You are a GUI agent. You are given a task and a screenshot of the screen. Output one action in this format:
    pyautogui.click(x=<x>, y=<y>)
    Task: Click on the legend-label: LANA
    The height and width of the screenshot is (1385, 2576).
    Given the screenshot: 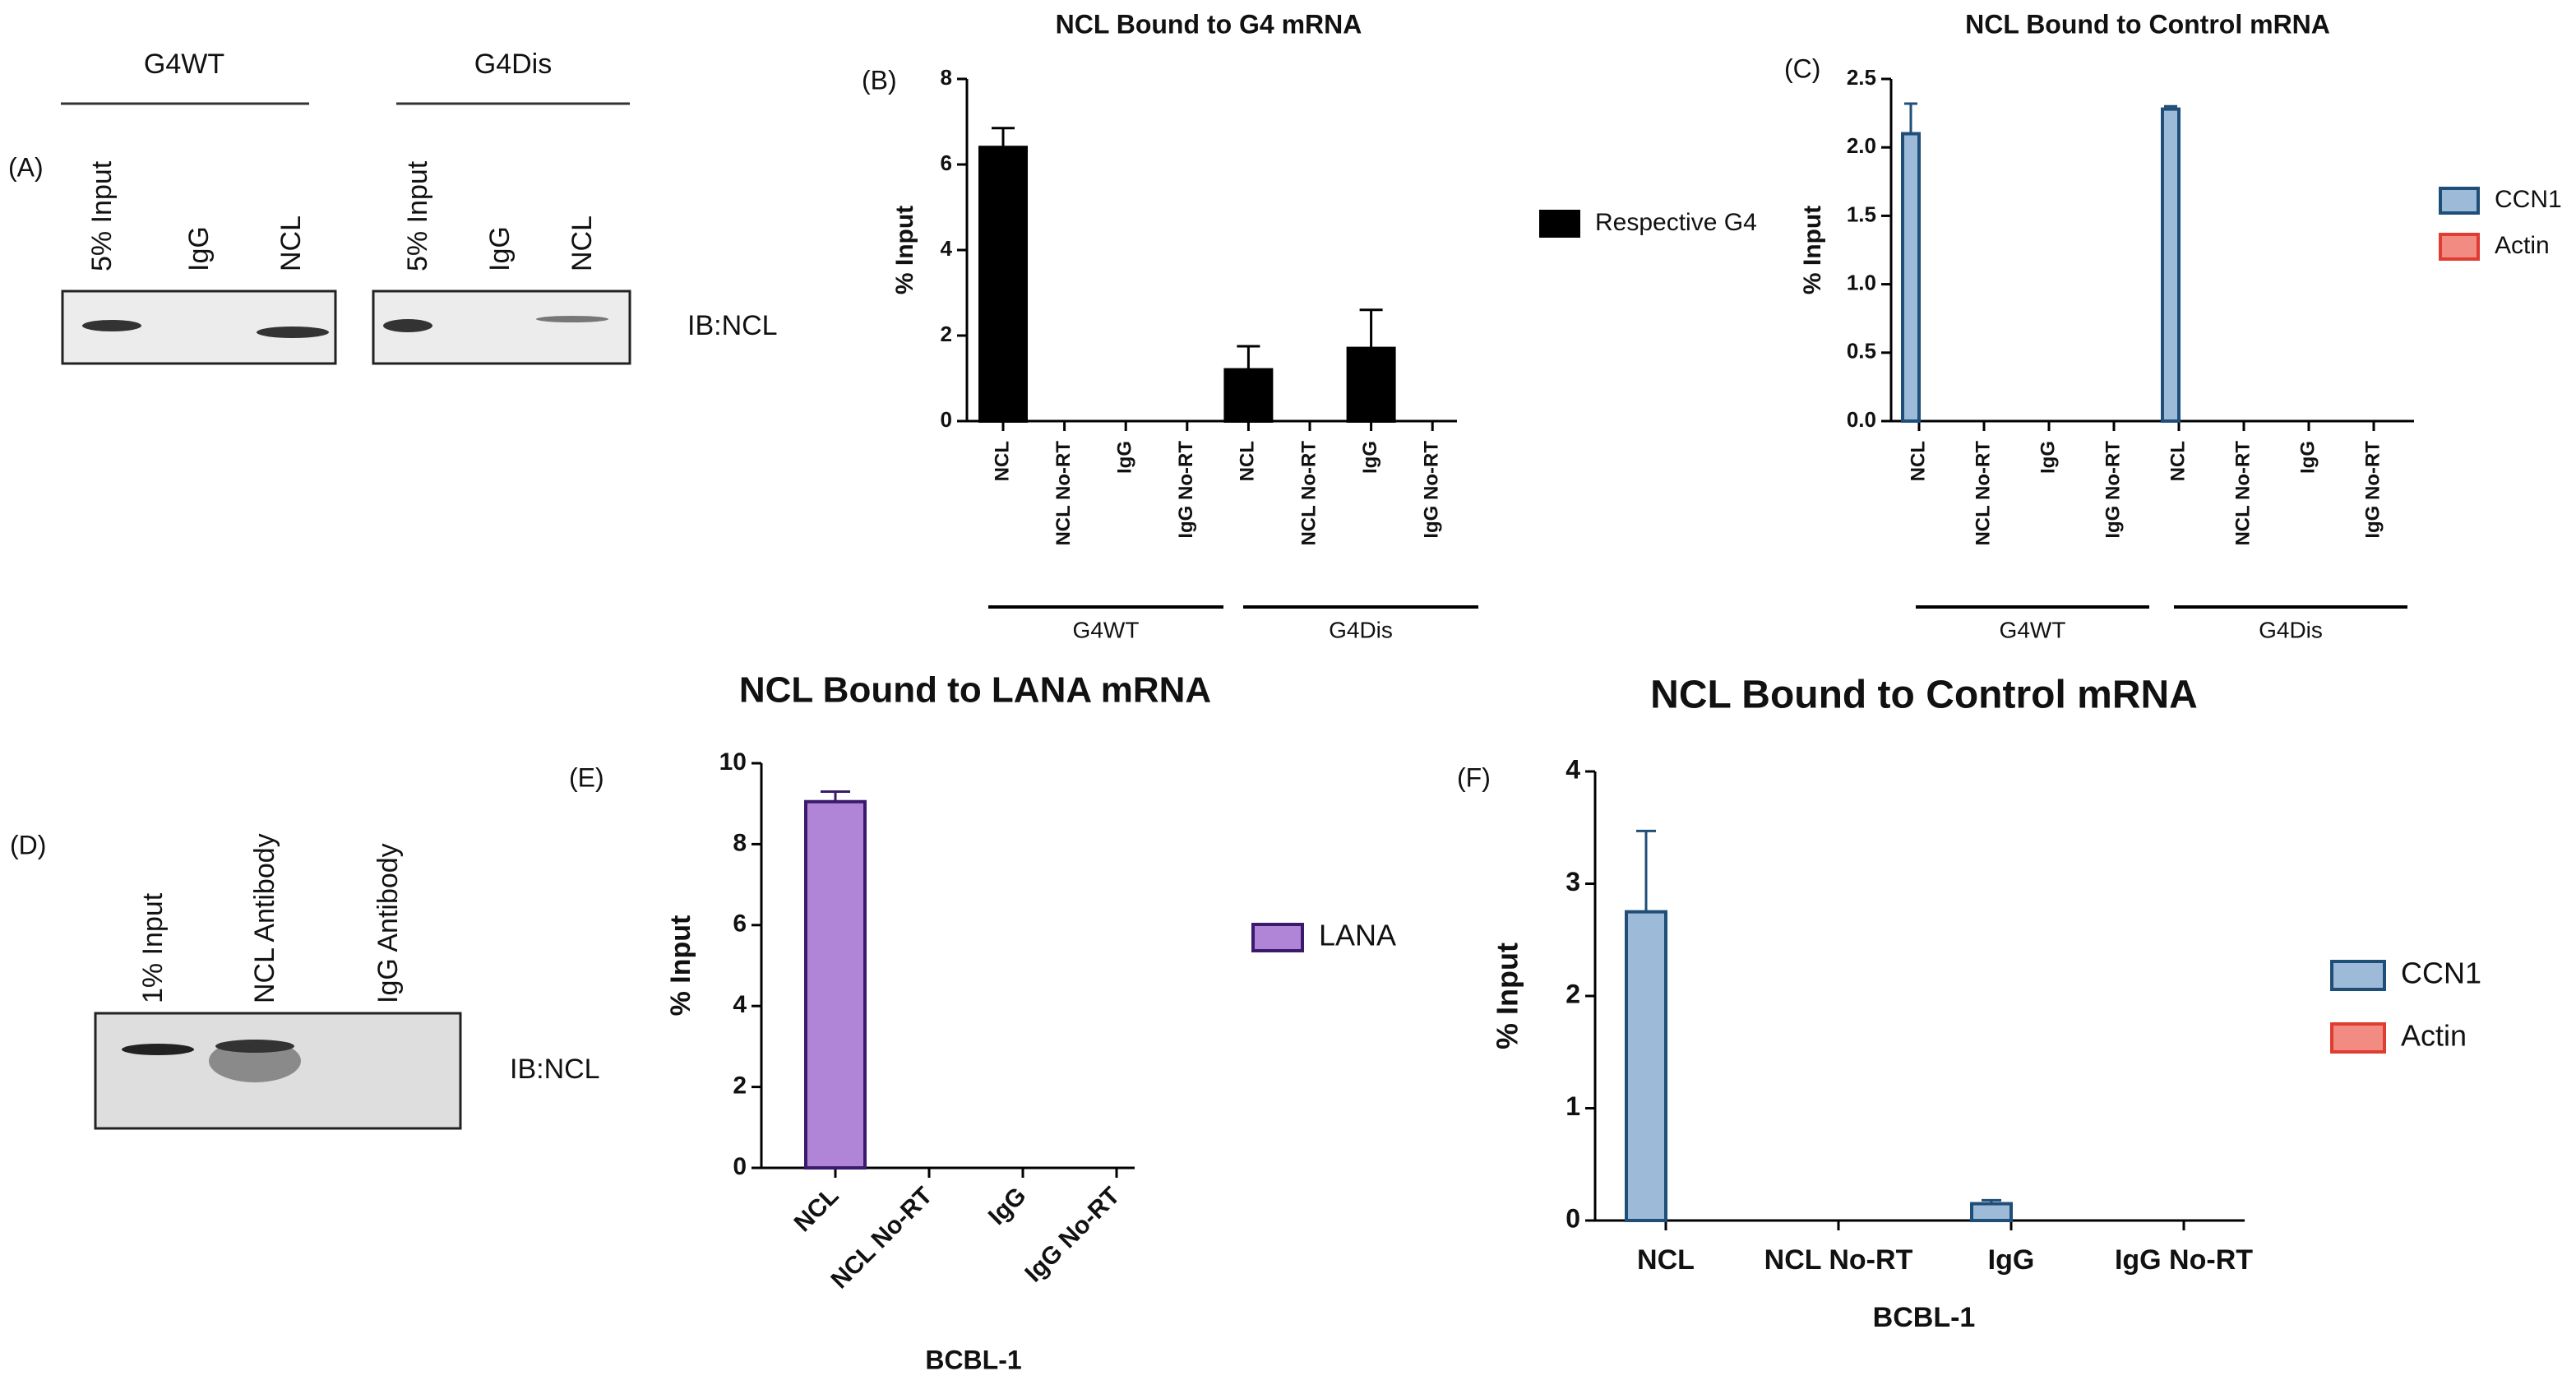 What is the action you would take?
    pyautogui.click(x=1357, y=935)
    